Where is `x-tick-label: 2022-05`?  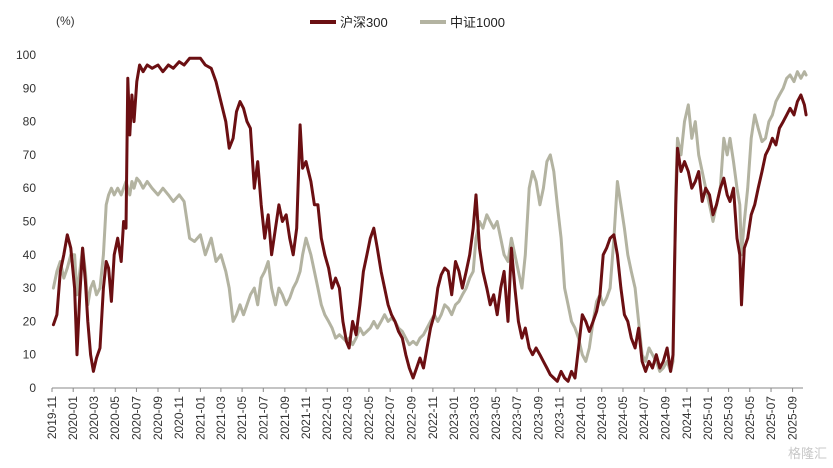
x-tick-label: 2022-05 is located at coordinates (369, 418).